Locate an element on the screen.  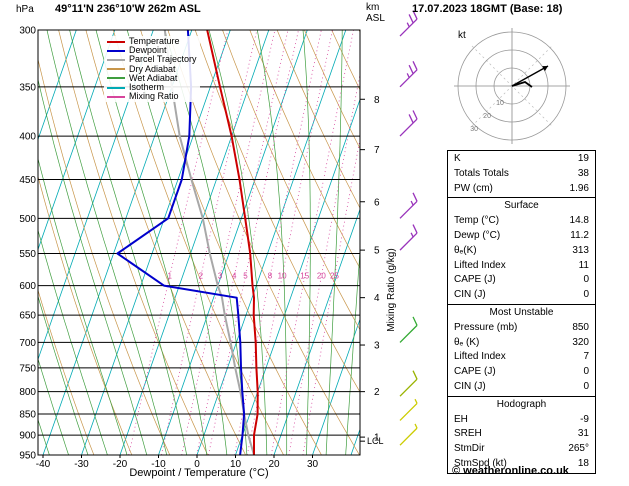
station-title: 49°11'N 236°10'W 262m ASL is located at coordinates (128, 9).